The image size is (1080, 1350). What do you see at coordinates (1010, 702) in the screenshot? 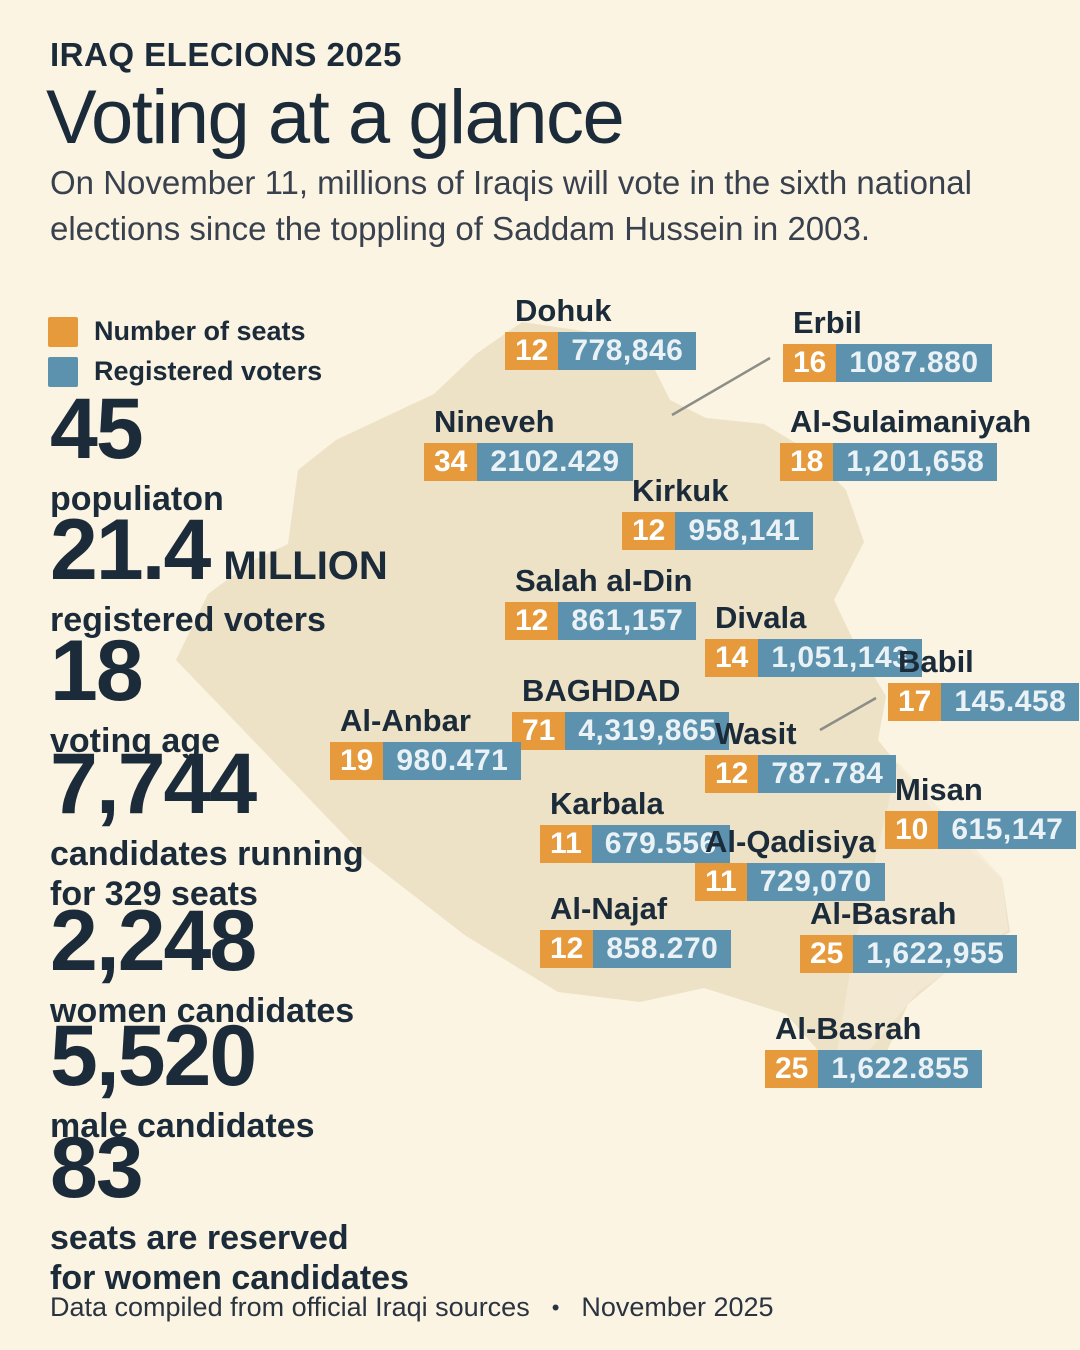
I see `voters-badge: 145.458` at bounding box center [1010, 702].